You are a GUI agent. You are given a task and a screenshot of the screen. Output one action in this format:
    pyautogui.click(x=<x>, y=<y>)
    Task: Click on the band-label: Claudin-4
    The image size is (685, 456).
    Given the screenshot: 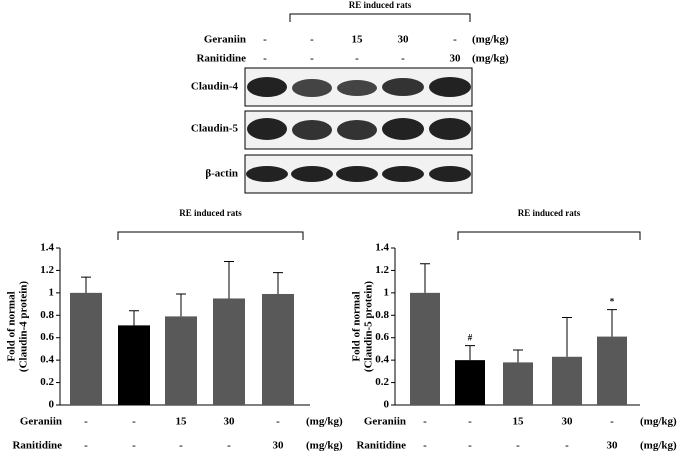 What is the action you would take?
    pyautogui.click(x=215, y=87)
    